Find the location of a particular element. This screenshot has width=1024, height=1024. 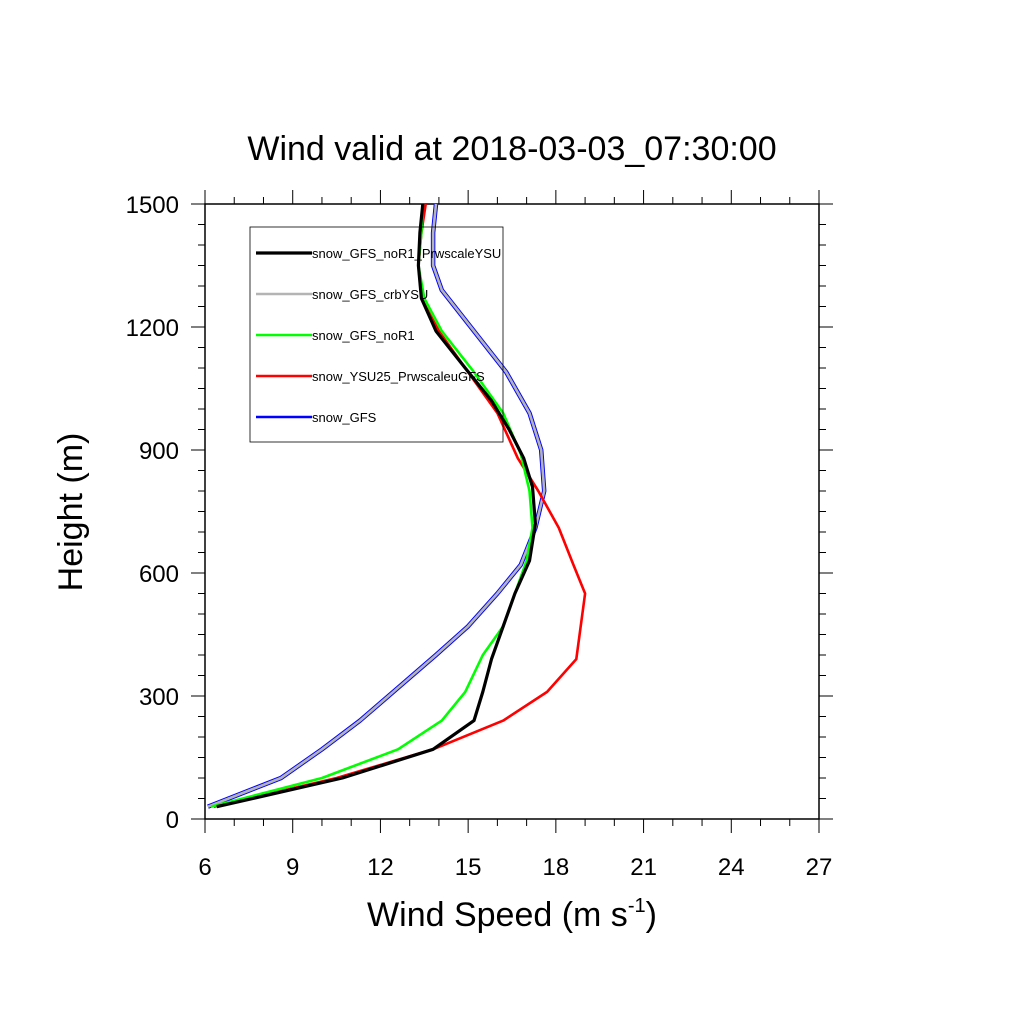

y-tick-label: 900 is located at coordinates (159, 451).